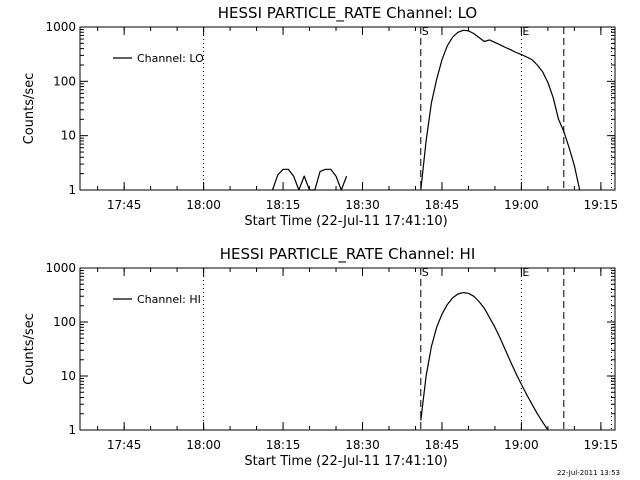  I want to click on footer-timestamp: 22-Jul-2011 13:53, so click(588, 473).